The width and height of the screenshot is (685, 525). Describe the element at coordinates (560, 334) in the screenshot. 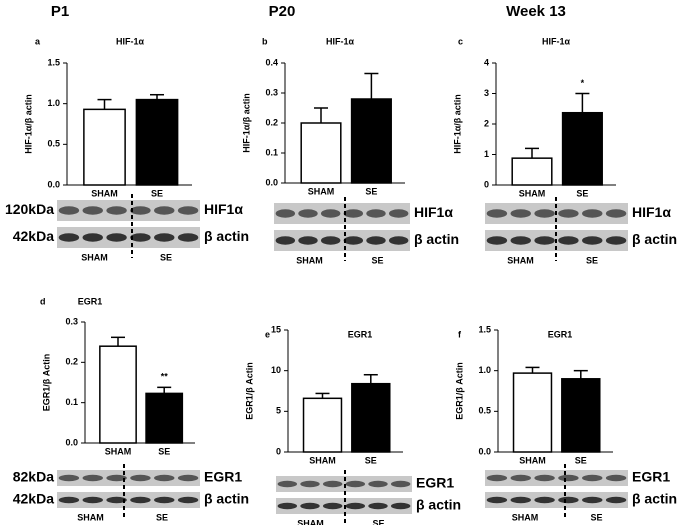

I see `chart-title: EGR1` at that location.